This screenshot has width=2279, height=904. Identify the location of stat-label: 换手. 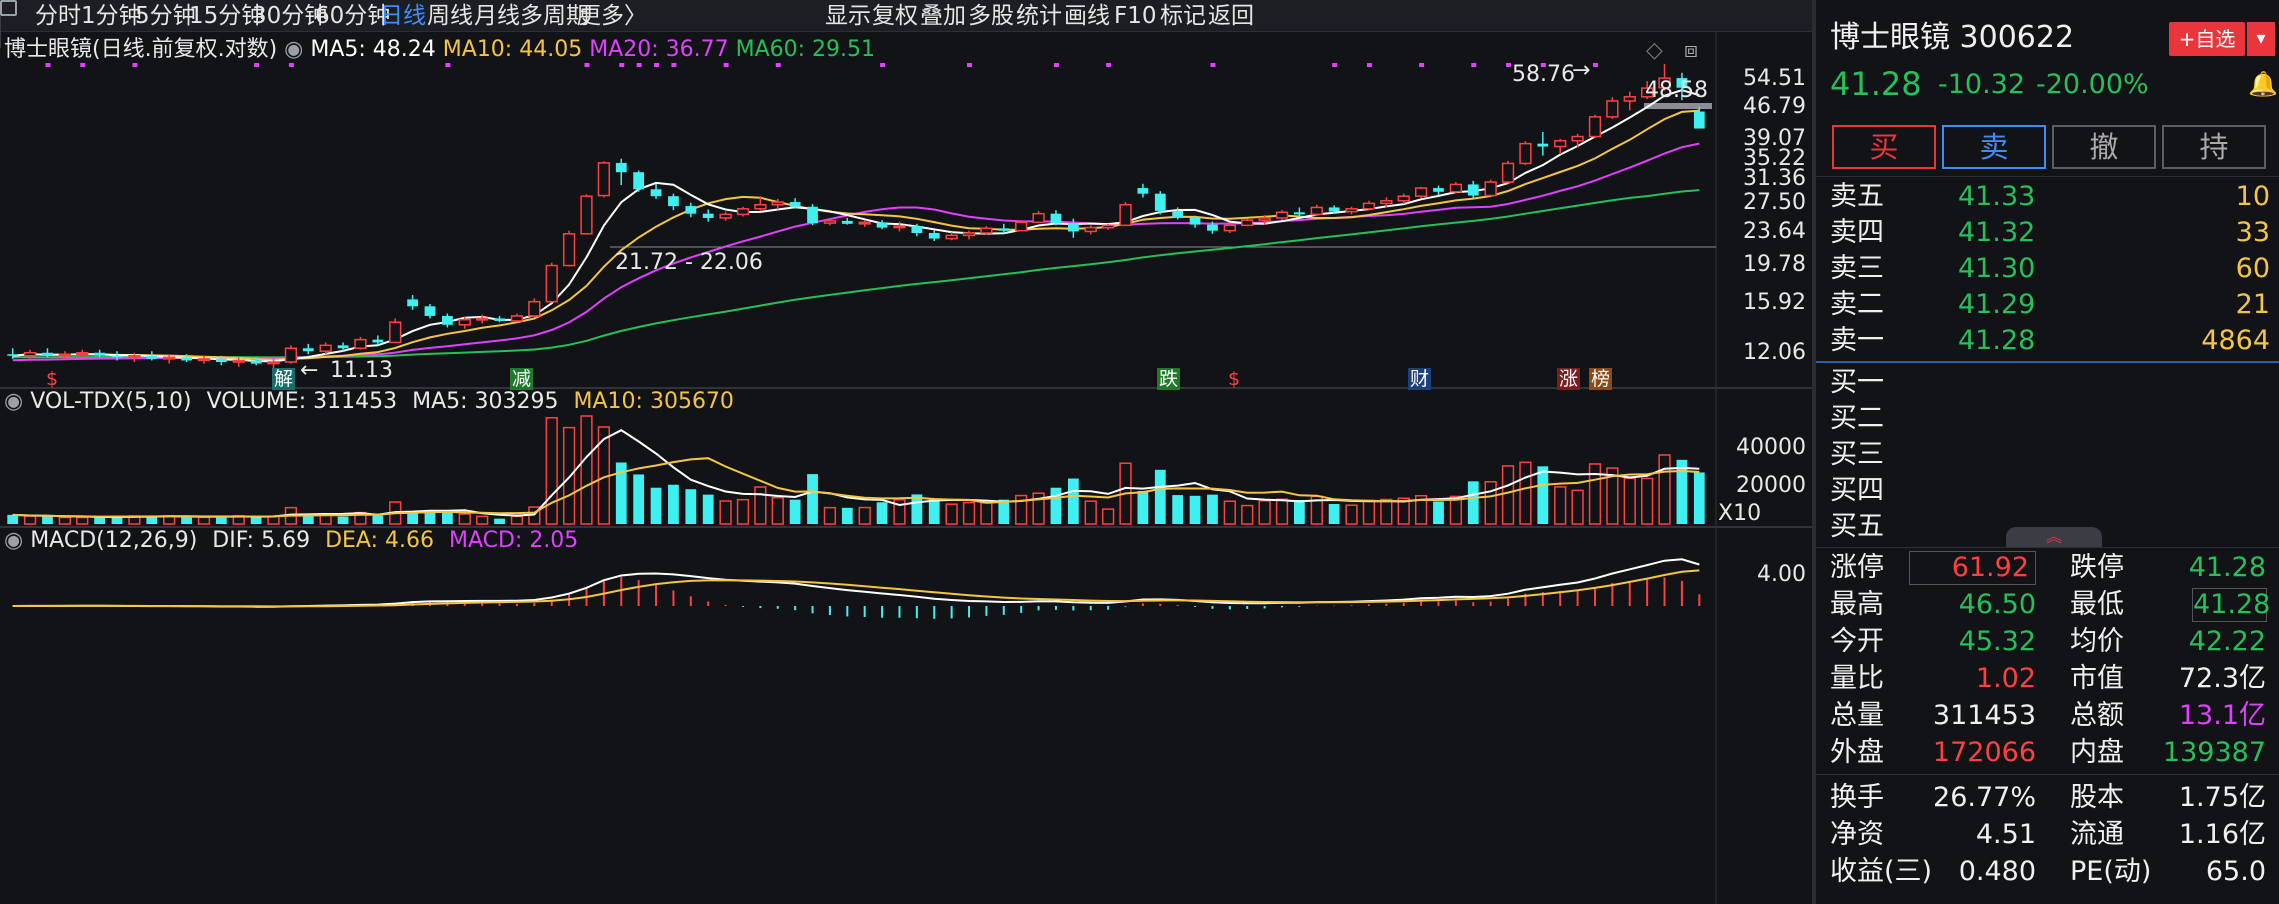
(1857, 797).